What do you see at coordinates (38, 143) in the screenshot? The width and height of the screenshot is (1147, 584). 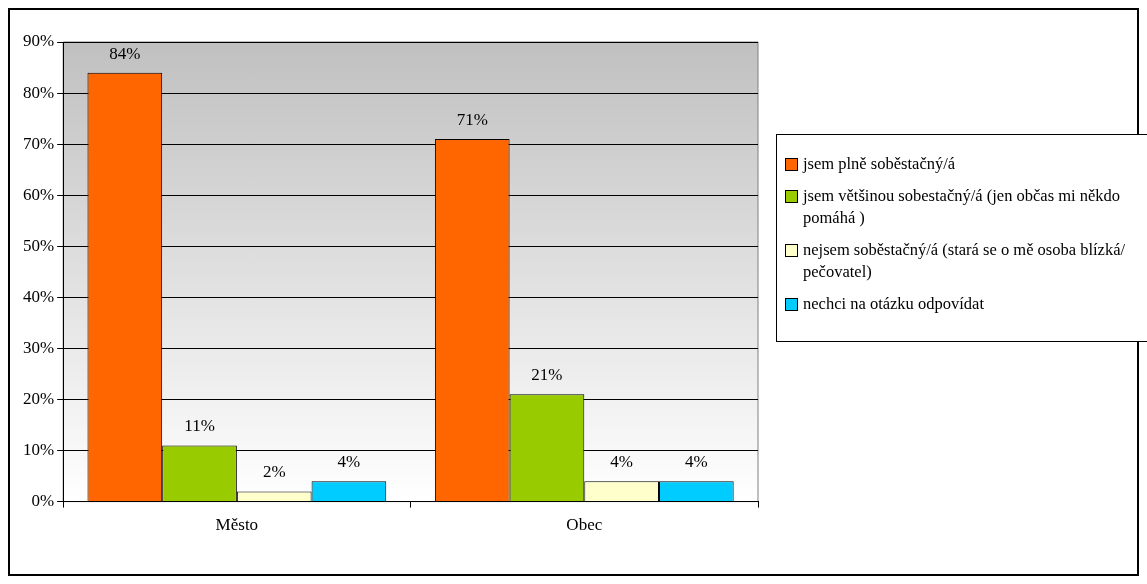 I see `y-tick-label: 70%` at bounding box center [38, 143].